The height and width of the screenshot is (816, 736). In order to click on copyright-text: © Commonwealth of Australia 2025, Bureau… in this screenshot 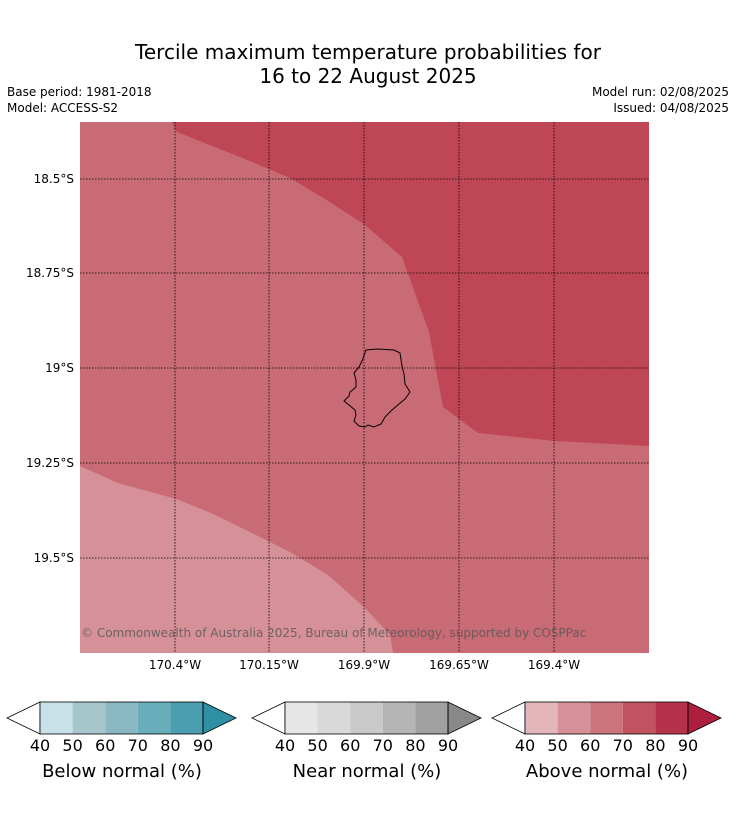, I will do `click(333, 633)`.